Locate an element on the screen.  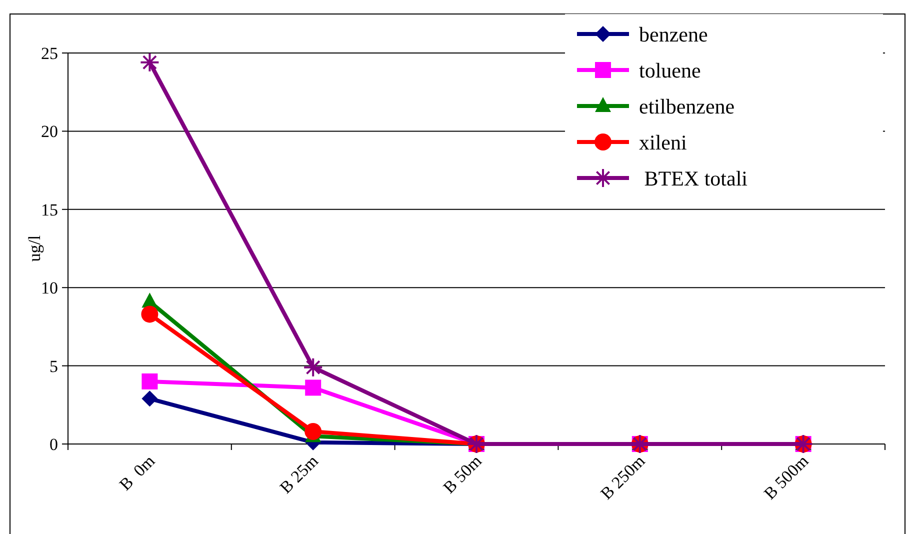
legend-label: benzene is located at coordinates (673, 34).